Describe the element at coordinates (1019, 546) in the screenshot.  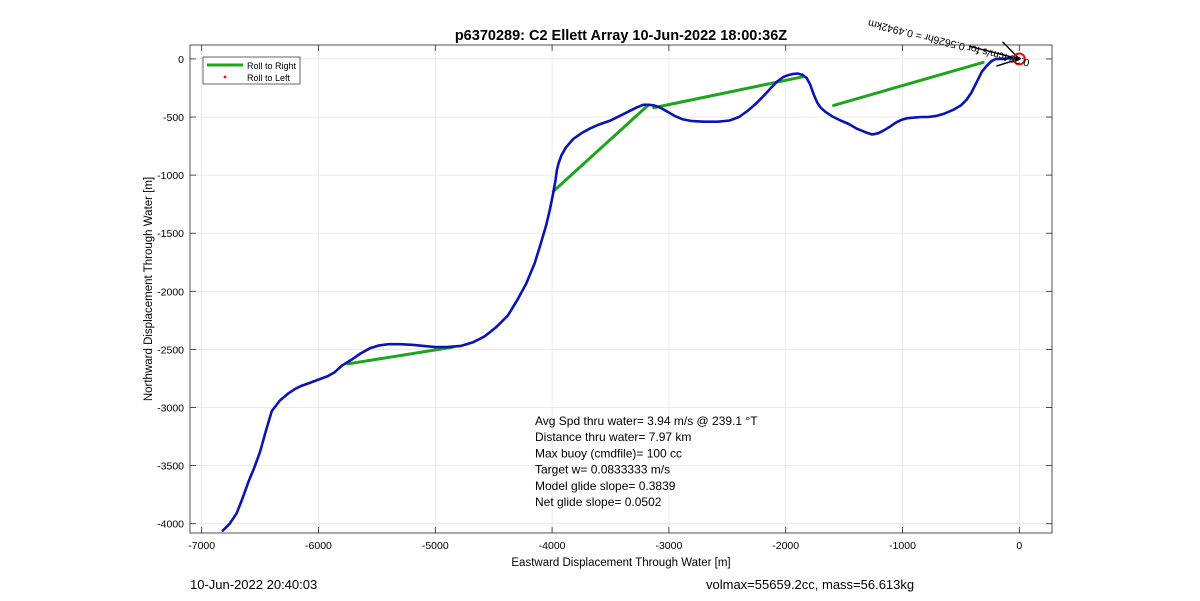
I see `x-tick-label: 0` at that location.